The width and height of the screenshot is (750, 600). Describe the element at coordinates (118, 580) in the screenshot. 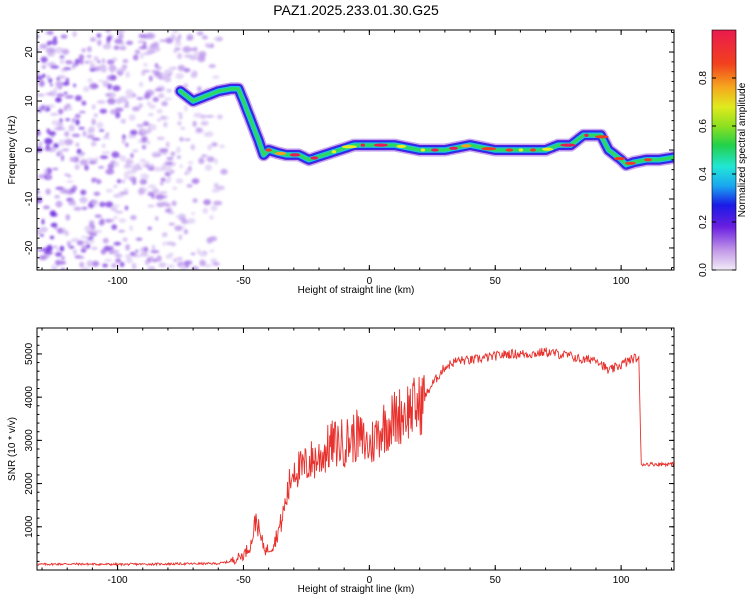

I see `x-tick-label: -100` at that location.